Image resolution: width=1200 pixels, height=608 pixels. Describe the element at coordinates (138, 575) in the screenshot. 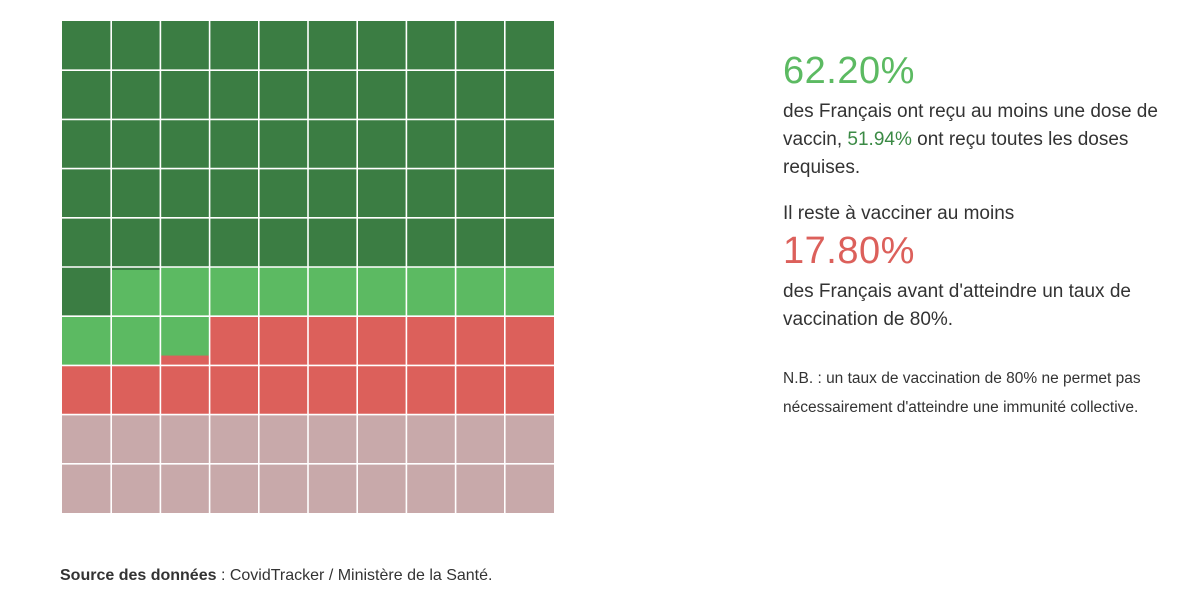

I see `source-label: Source des données` at that location.